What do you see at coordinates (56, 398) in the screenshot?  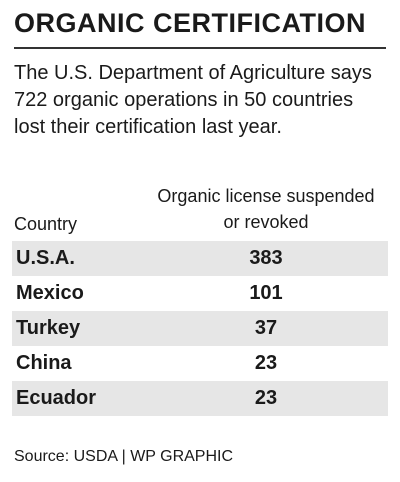 I see `country-cell: Ecuador` at bounding box center [56, 398].